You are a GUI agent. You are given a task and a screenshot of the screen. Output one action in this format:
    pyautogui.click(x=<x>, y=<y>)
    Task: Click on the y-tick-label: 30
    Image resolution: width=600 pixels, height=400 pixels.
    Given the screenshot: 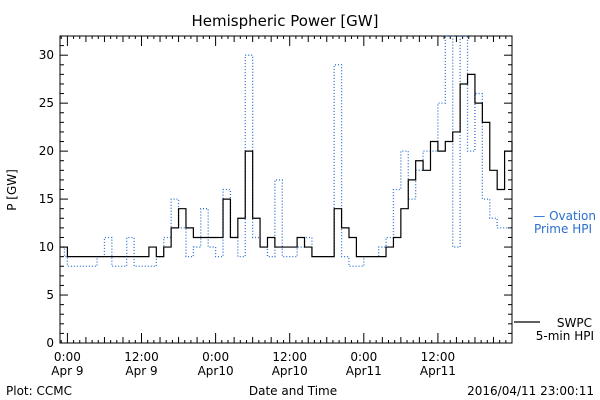 What is the action you would take?
    pyautogui.click(x=46, y=55)
    